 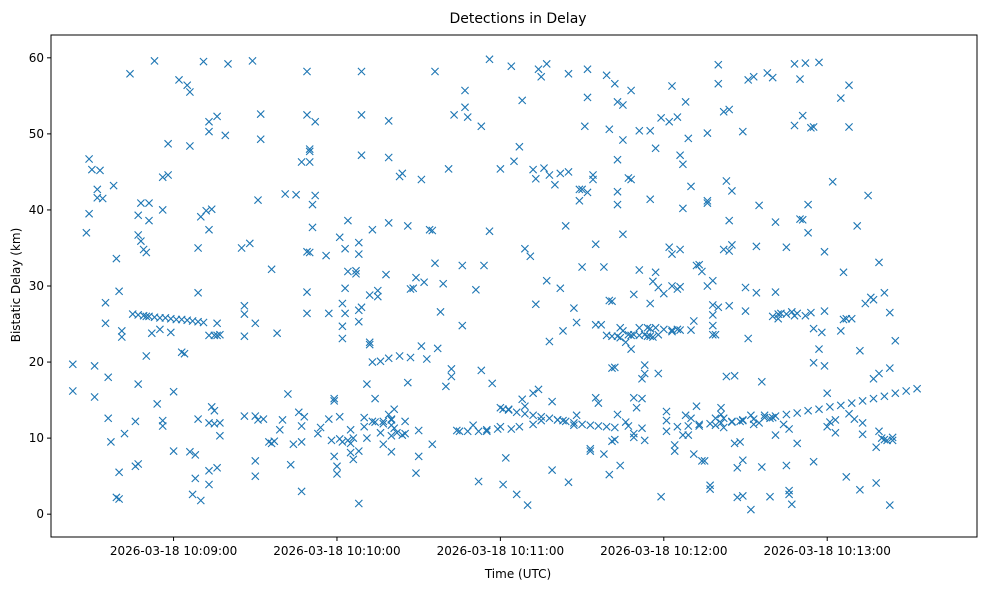 What do you see at coordinates (203, 322) in the screenshot?
I see `data-point-track_a` at bounding box center [203, 322].